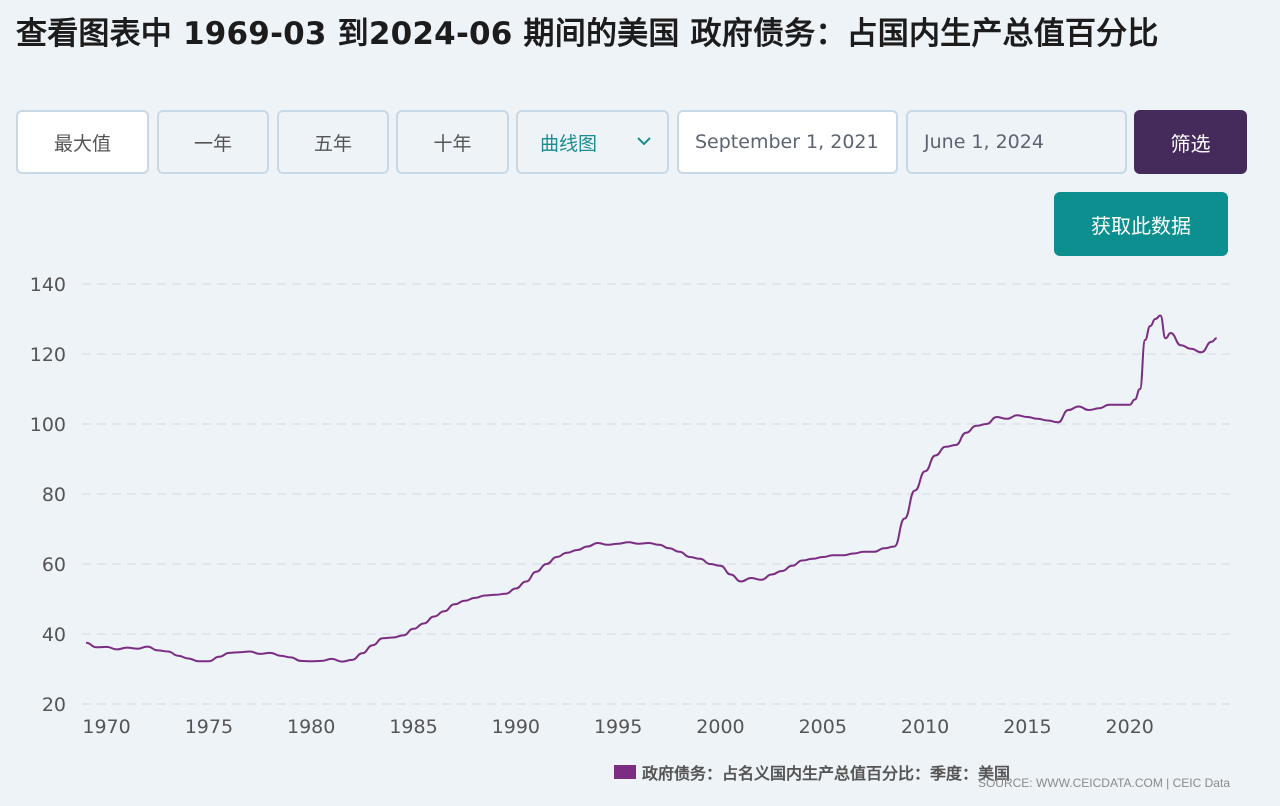 Image resolution: width=1280 pixels, height=806 pixels. I want to click on chevron-down-icon, so click(644, 141).